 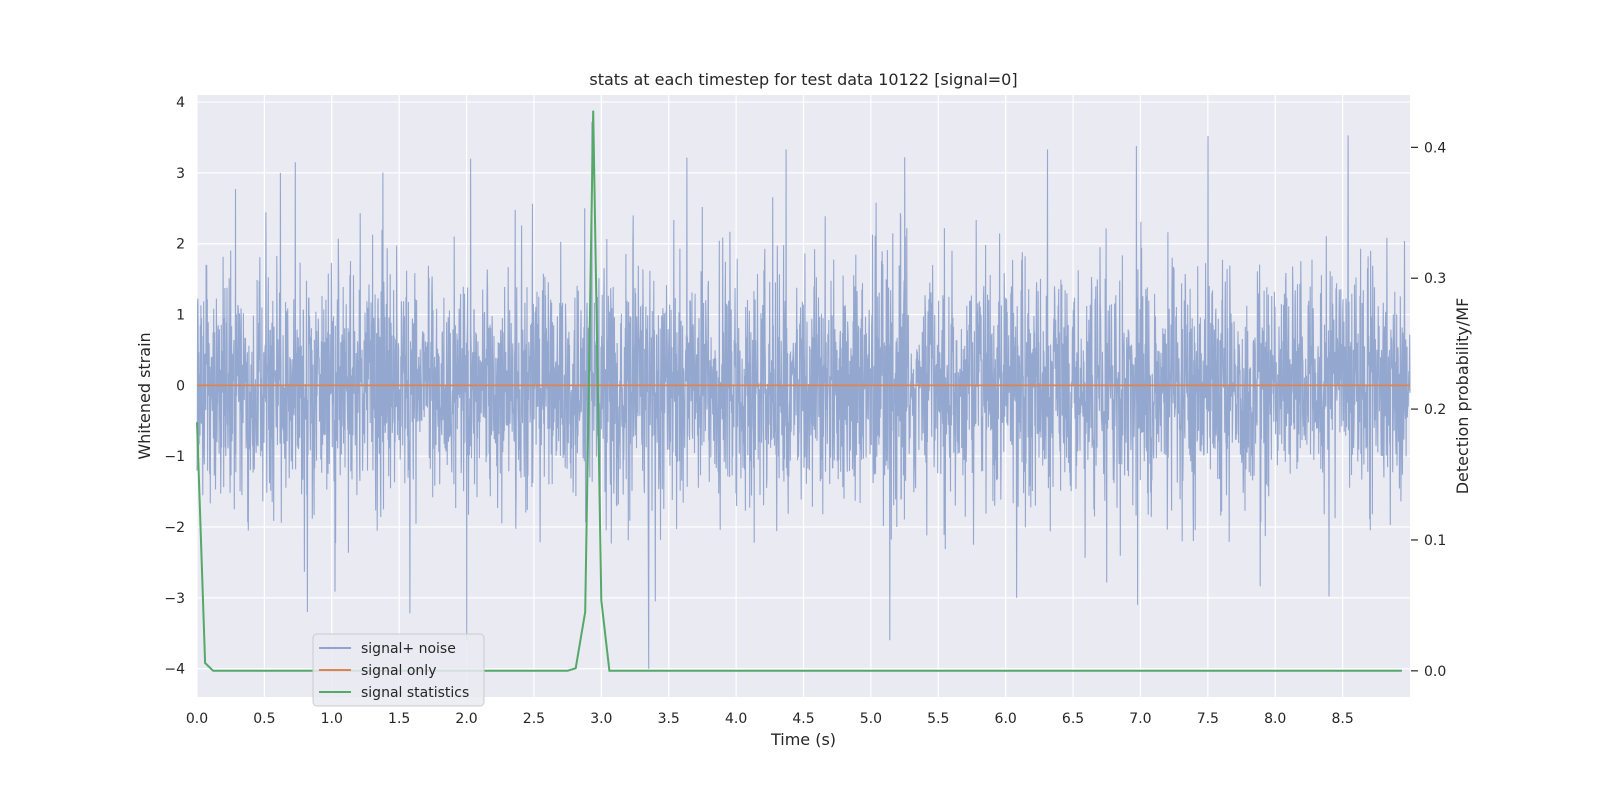 I want to click on x-tick-label: 0.0, so click(x=197, y=719).